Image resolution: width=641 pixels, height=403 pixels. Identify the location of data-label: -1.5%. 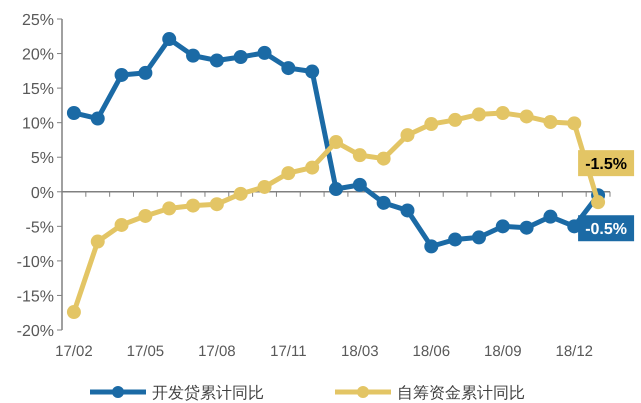
(606, 165).